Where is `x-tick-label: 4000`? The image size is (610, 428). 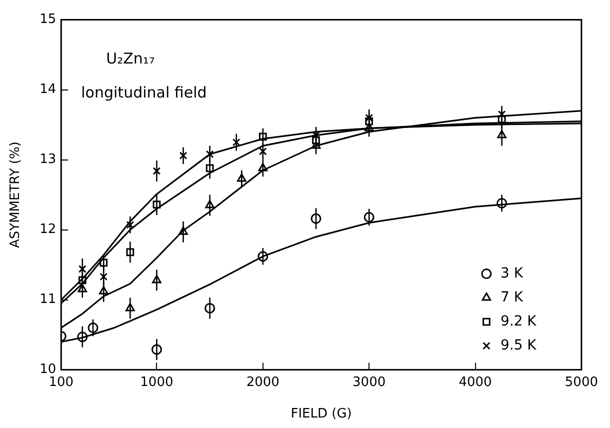 x-tick-label: 4000 is located at coordinates (475, 382).